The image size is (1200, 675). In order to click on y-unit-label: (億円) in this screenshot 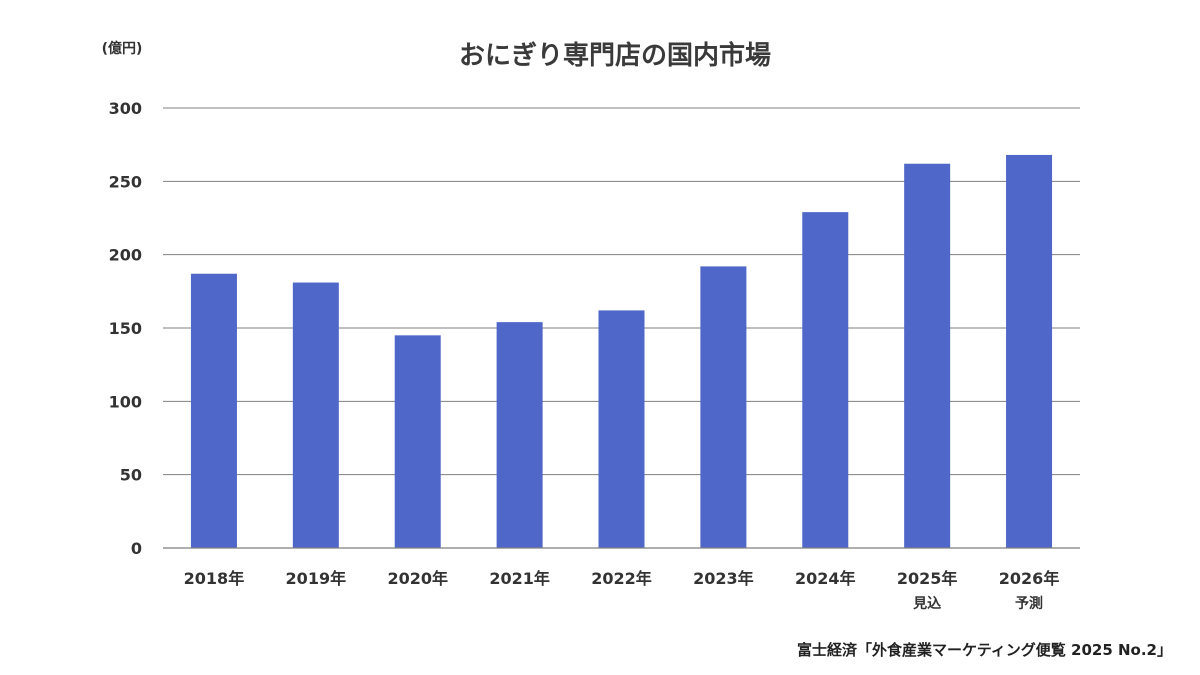, I will do `click(122, 48)`.